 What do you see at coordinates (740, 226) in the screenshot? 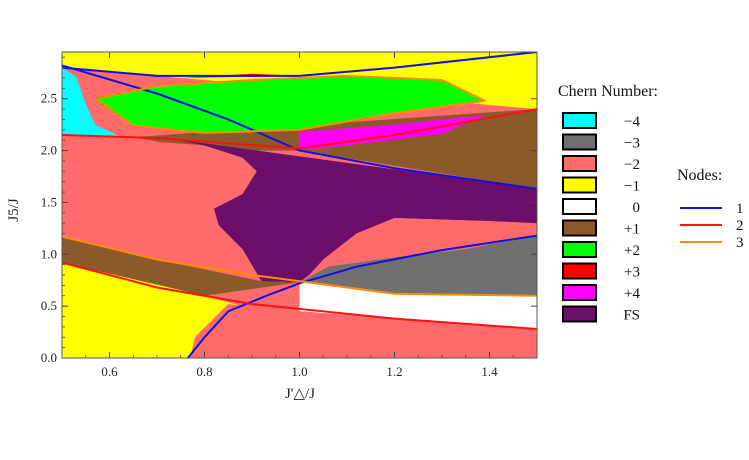
I see `nodes-legend-label: 2` at bounding box center [740, 226].